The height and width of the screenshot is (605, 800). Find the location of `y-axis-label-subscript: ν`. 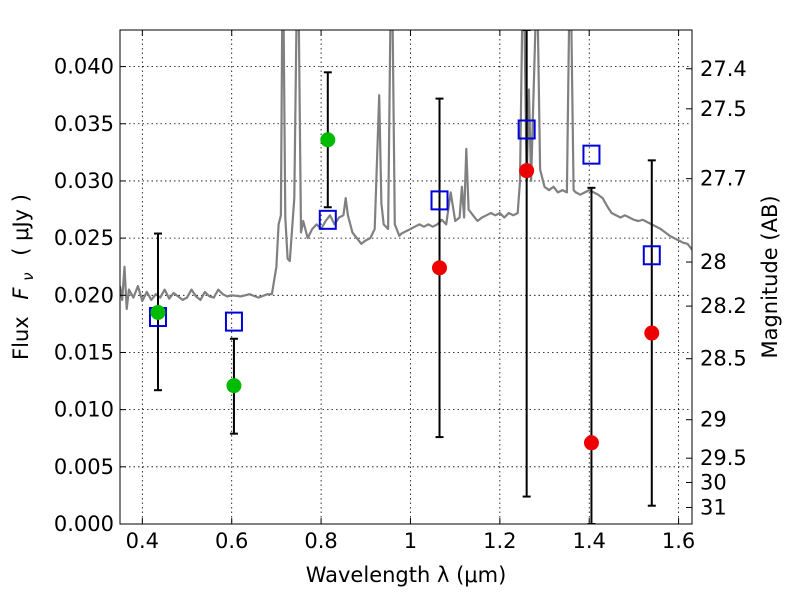

y-axis-label-subscript: ν is located at coordinates (28, 276).